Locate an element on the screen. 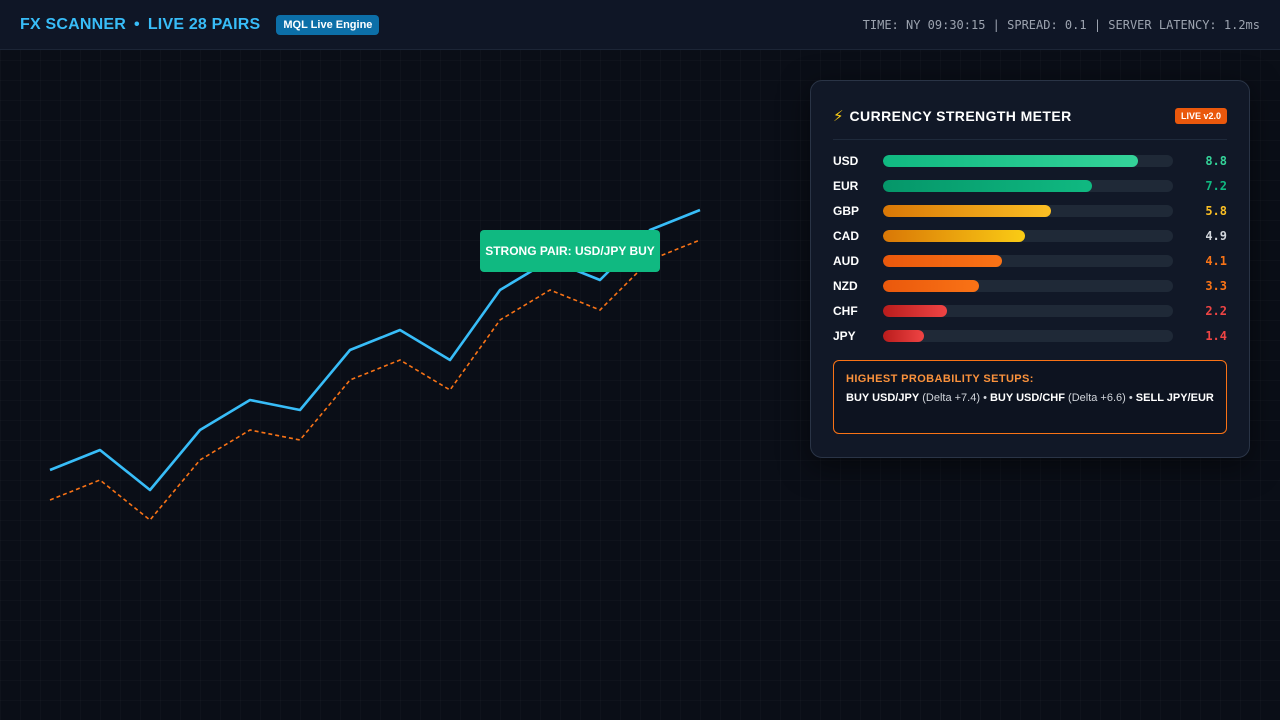 The height and width of the screenshot is (720, 1280). currency-code: EUR is located at coordinates (846, 185).